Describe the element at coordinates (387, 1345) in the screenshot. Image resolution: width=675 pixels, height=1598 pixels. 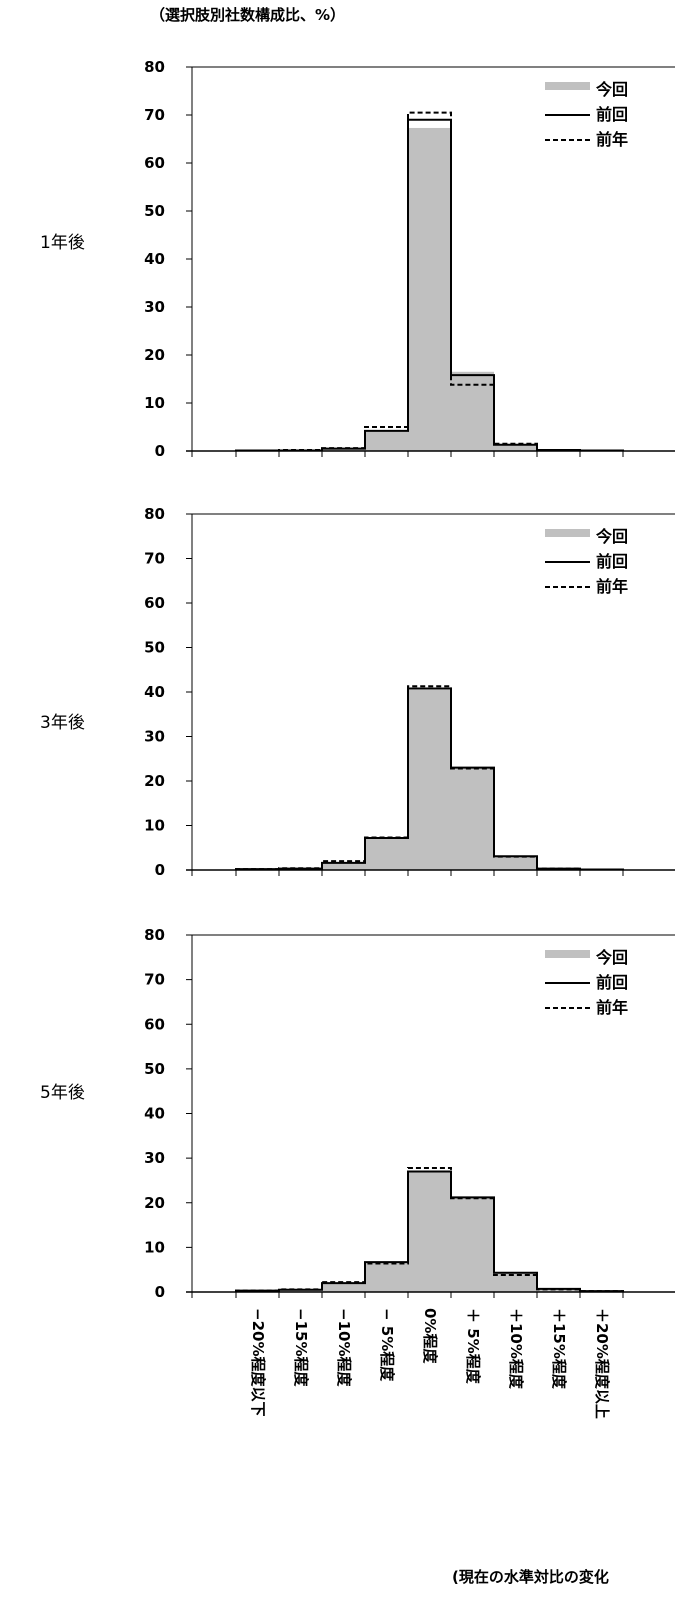
I see `x-category-label: − 5%程度` at that location.